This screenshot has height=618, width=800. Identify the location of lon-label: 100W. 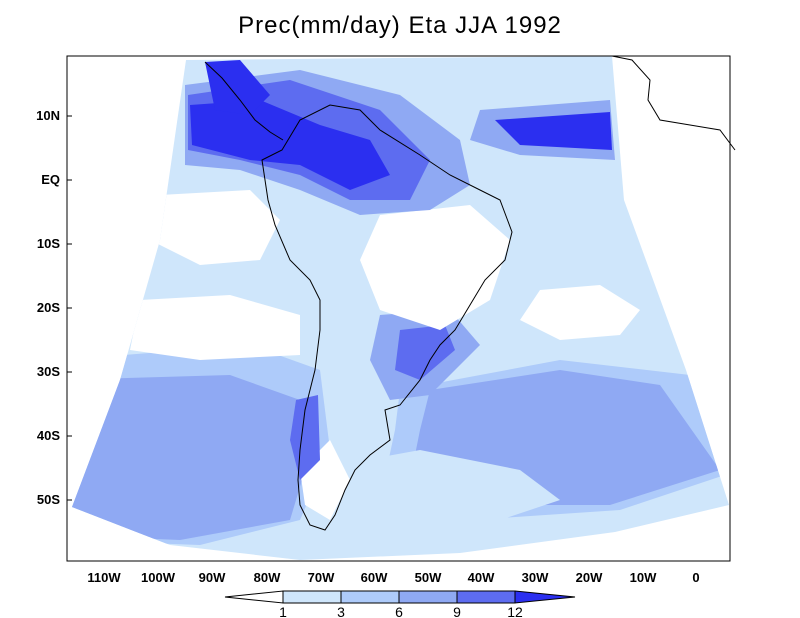
(158, 577).